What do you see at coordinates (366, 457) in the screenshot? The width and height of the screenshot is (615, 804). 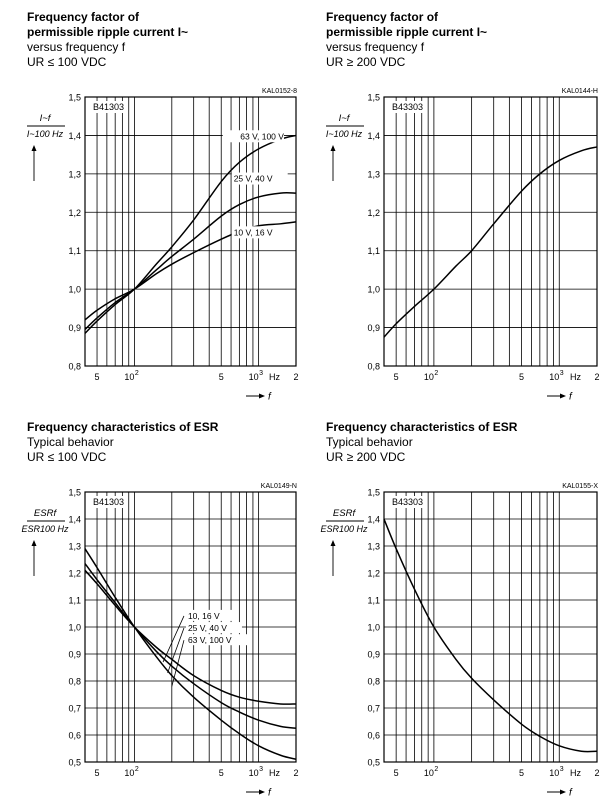 I see `panel-4-subtitle-line-2: UR ≥ 200 VDC` at bounding box center [366, 457].